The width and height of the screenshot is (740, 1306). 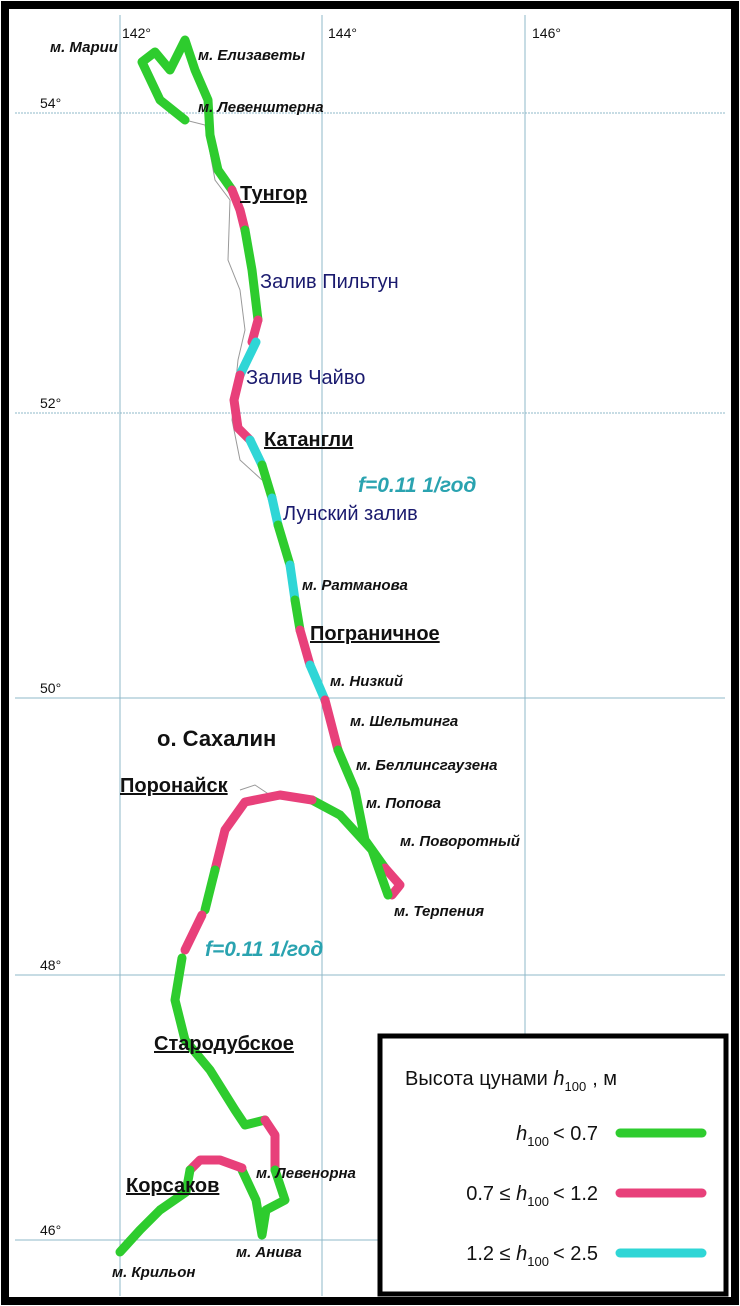 I want to click on legend-prefix: 1.2 ≤, so click(x=488, y=1254).